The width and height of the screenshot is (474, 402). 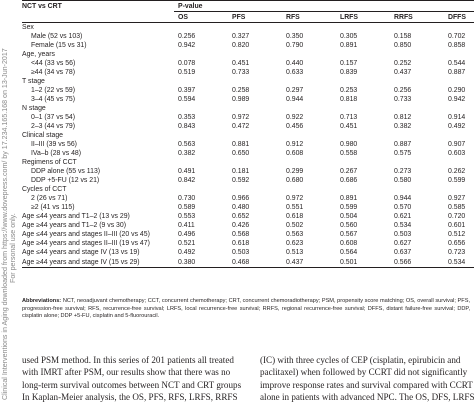 What do you see at coordinates (295, 117) in the screenshot?
I see `pvalue-cell: 0.922` at bounding box center [295, 117].